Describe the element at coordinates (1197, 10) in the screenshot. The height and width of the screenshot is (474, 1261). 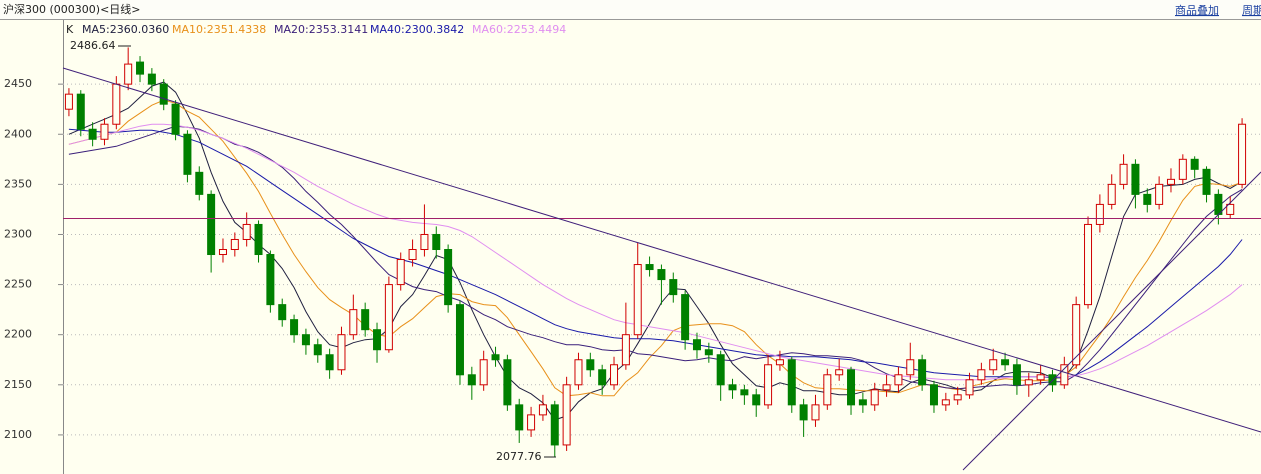
I see `overlay-link: 商品叠加` at that location.